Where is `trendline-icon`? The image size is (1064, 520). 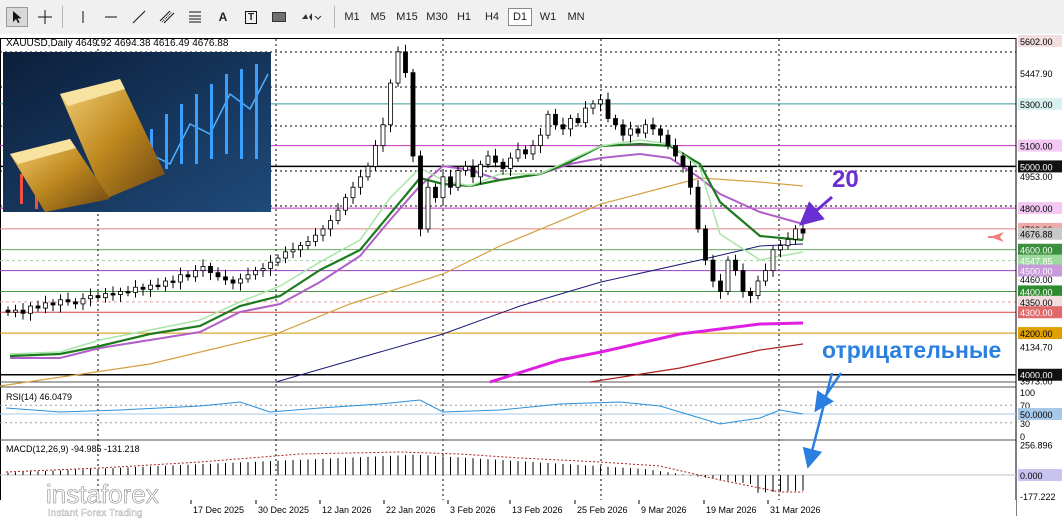 trendline-icon is located at coordinates (139, 17).